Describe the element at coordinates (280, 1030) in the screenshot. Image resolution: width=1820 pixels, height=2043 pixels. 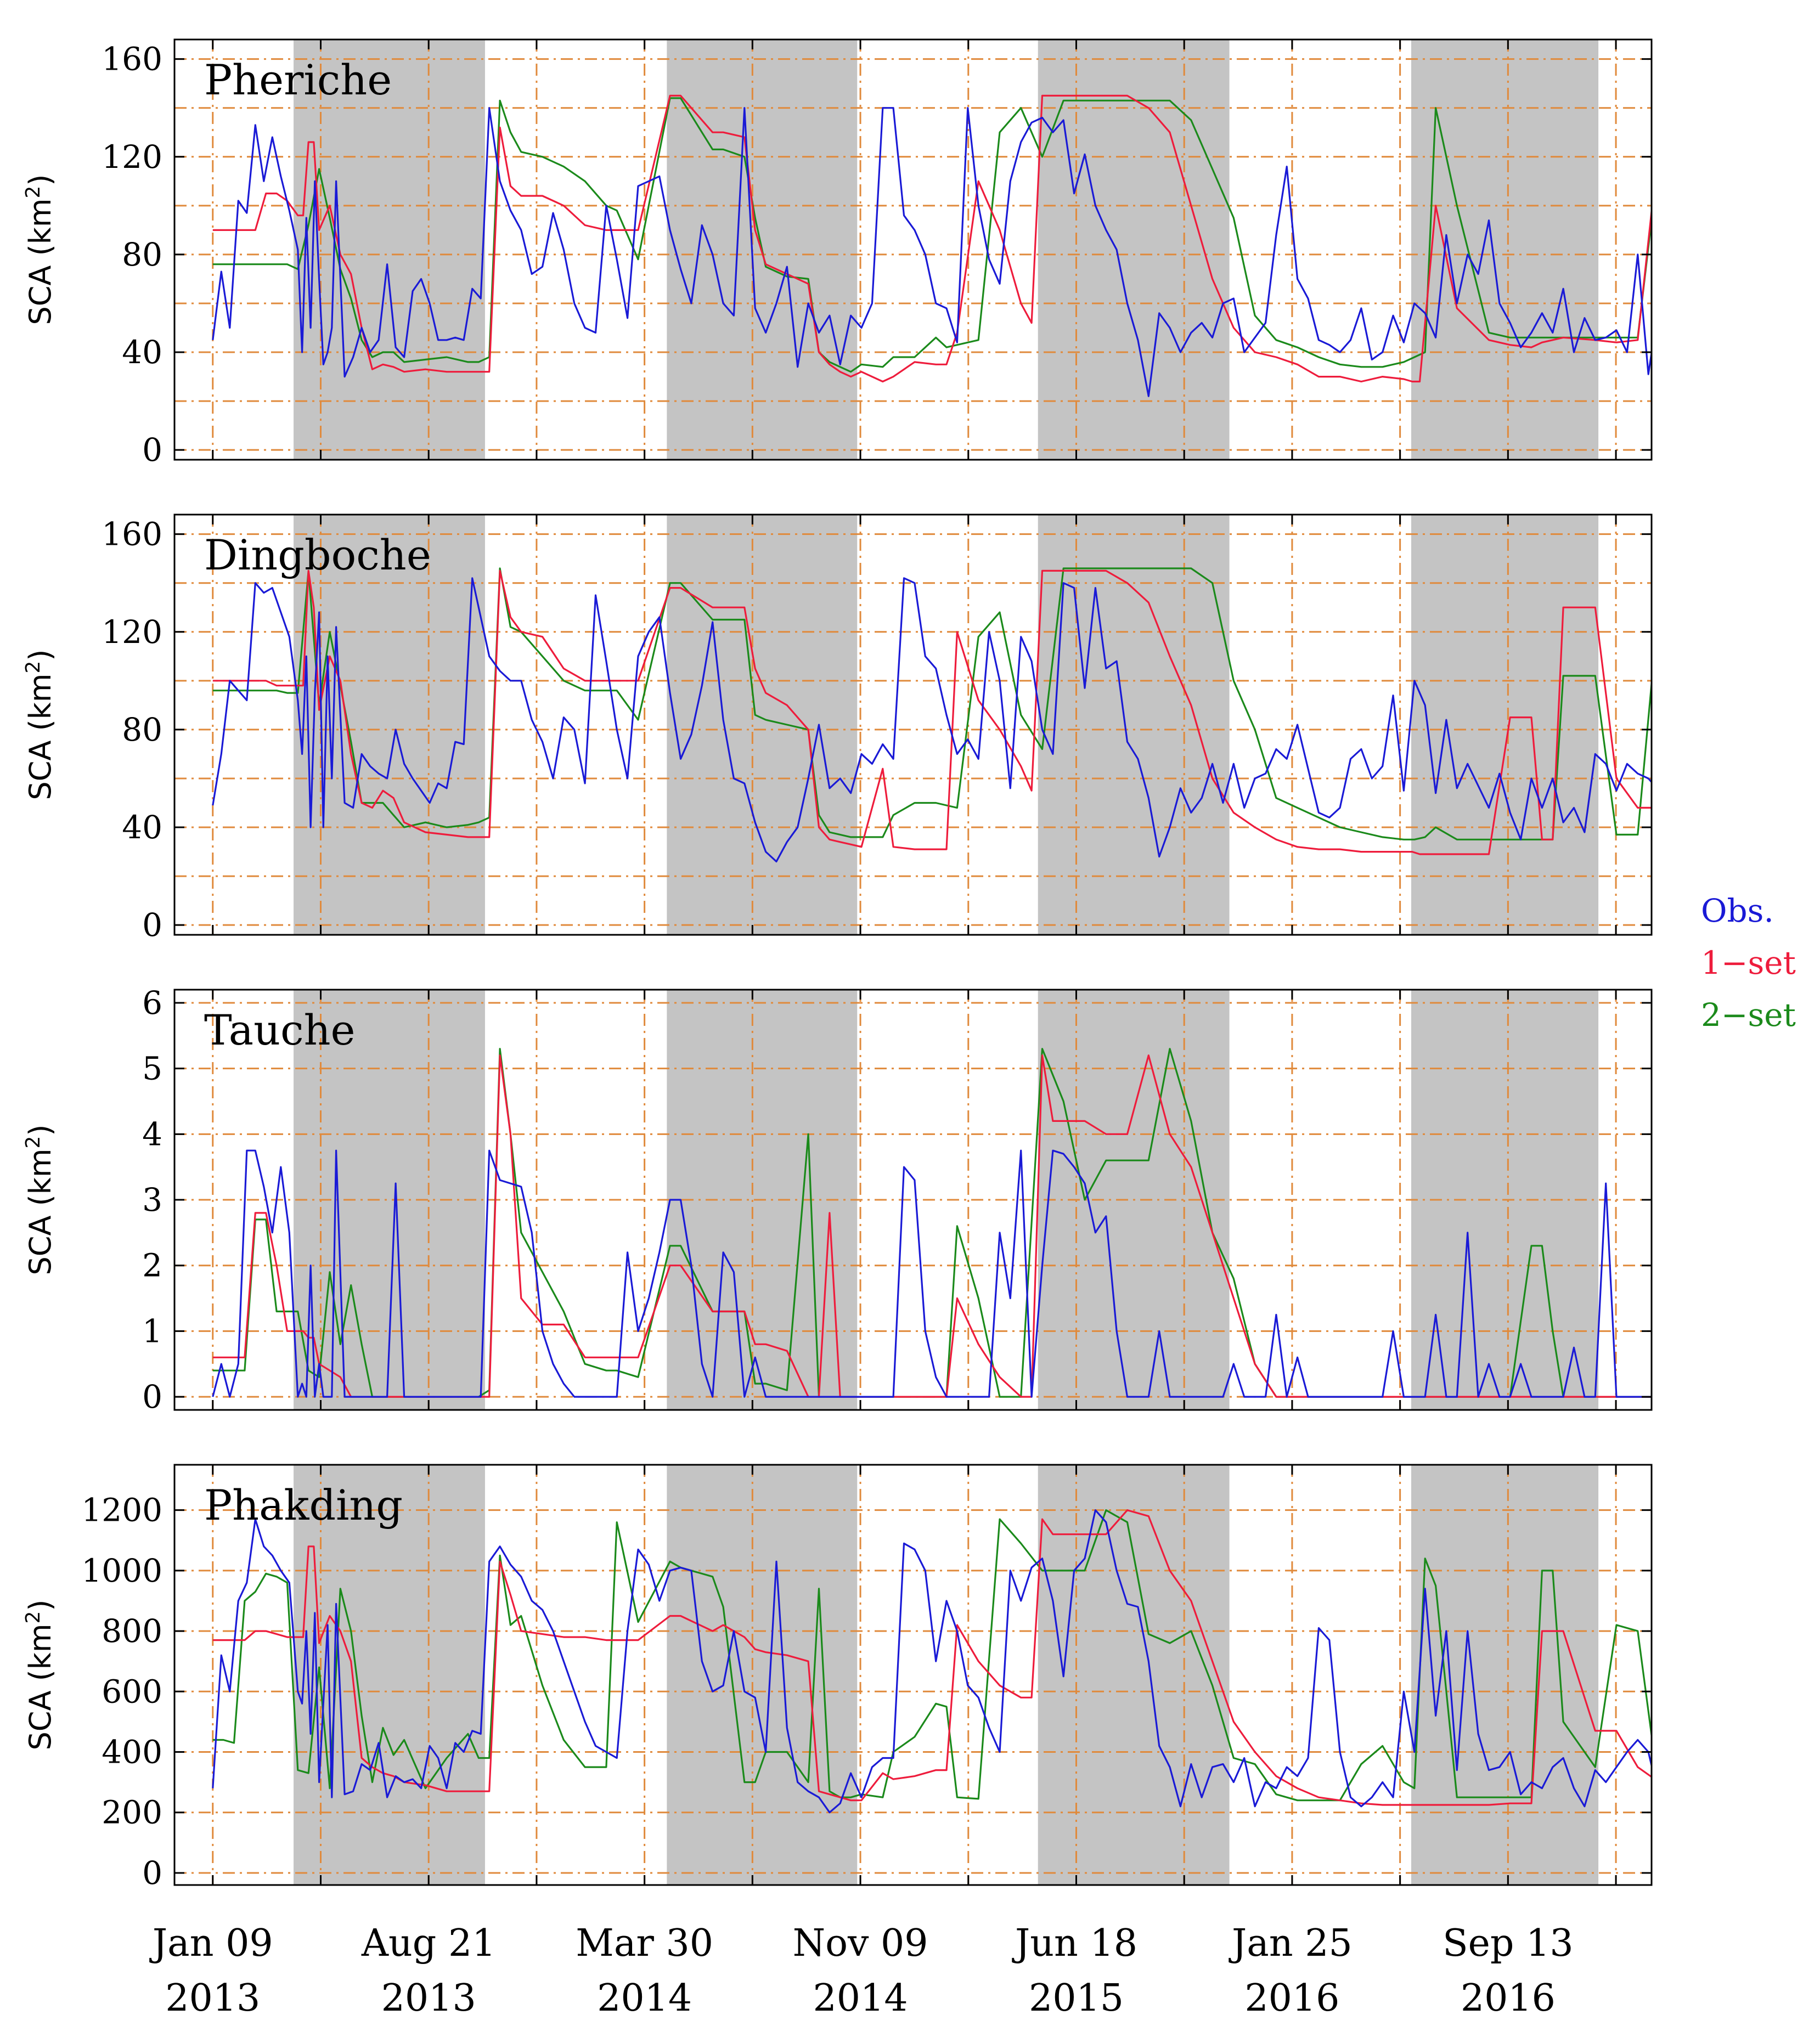
I see `panel-title: Tauche` at that location.